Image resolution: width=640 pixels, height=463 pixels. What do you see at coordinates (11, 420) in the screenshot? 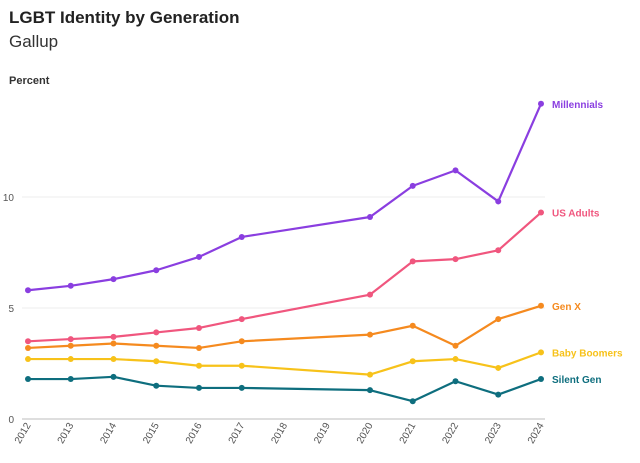
I see `y-tick-label: 0` at bounding box center [11, 420].